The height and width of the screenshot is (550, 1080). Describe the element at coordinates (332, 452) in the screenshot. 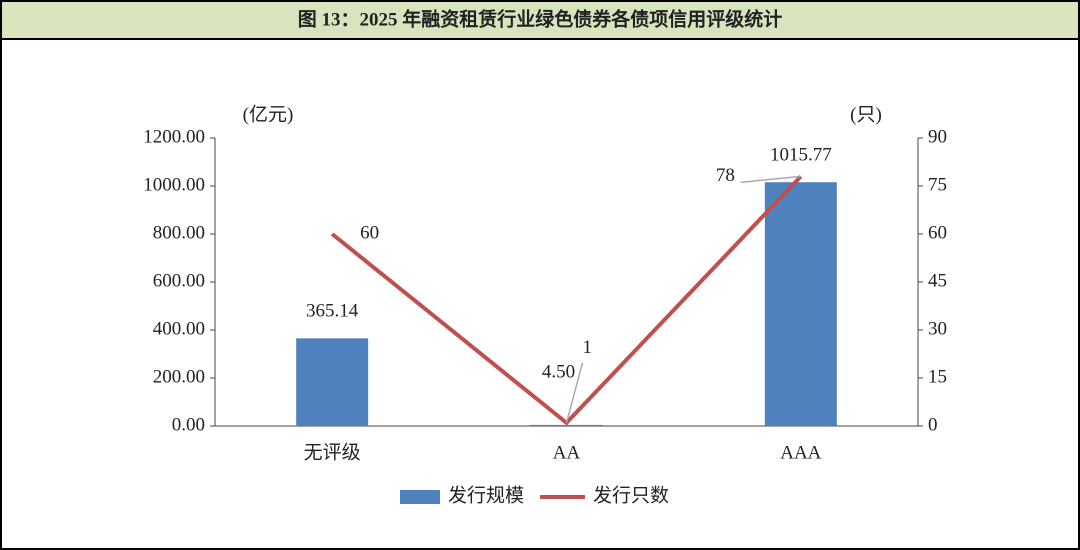

I see `x-tick-label: 无评级` at that location.